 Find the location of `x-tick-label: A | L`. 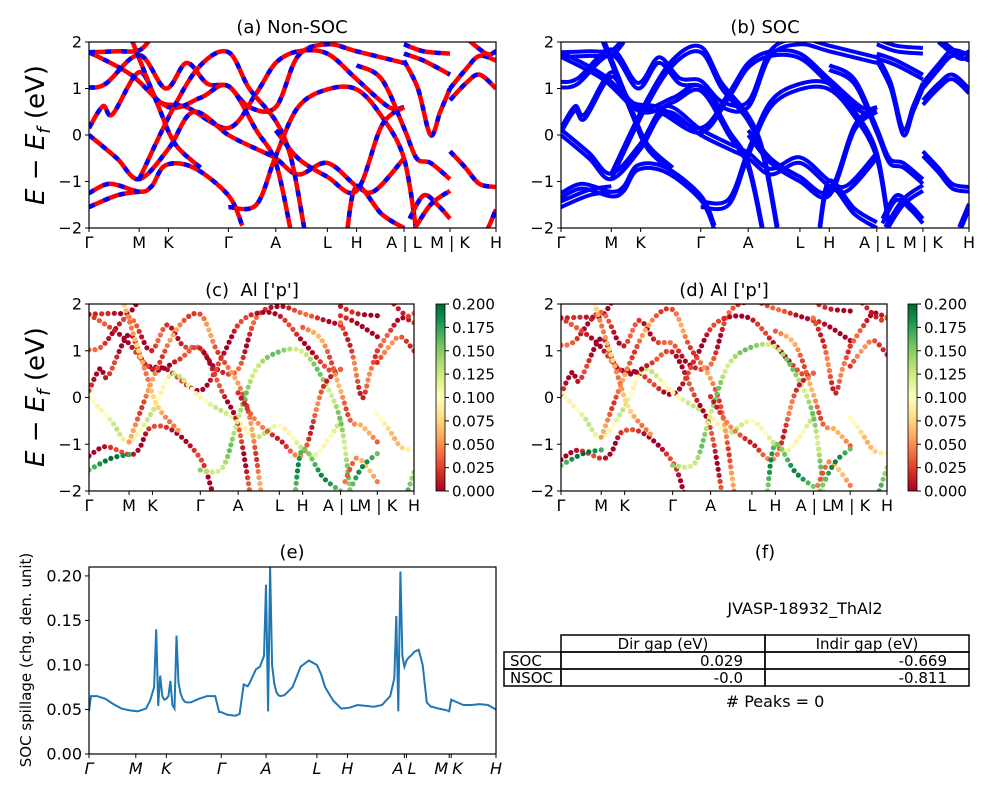

x-tick-label: A | L is located at coordinates (877, 242).